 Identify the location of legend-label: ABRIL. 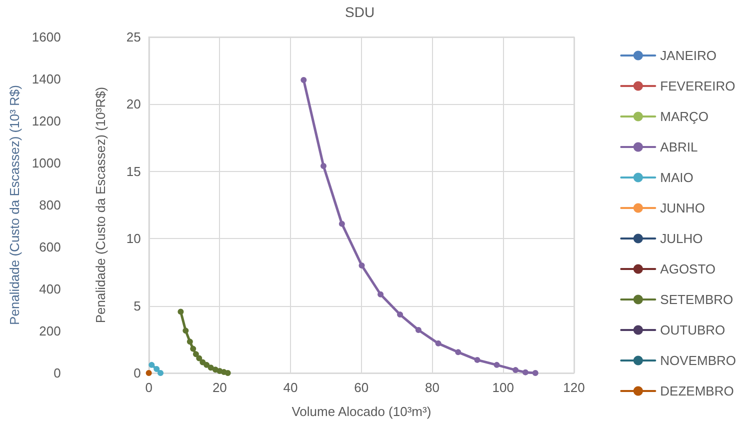
(679, 147).